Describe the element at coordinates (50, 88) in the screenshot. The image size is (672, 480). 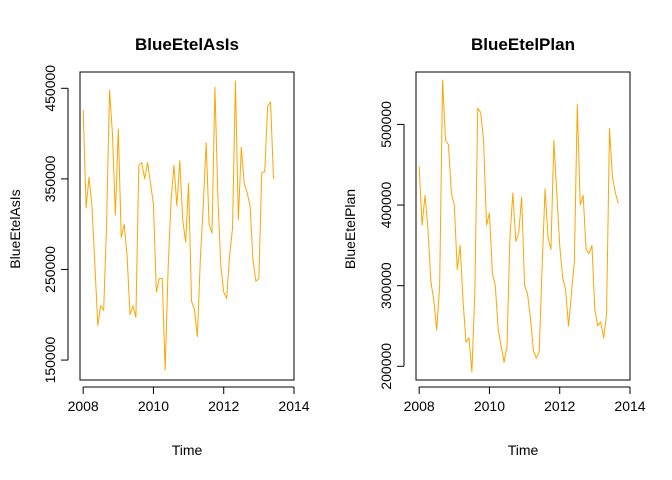
I see `y-tick-label: 450000` at that location.